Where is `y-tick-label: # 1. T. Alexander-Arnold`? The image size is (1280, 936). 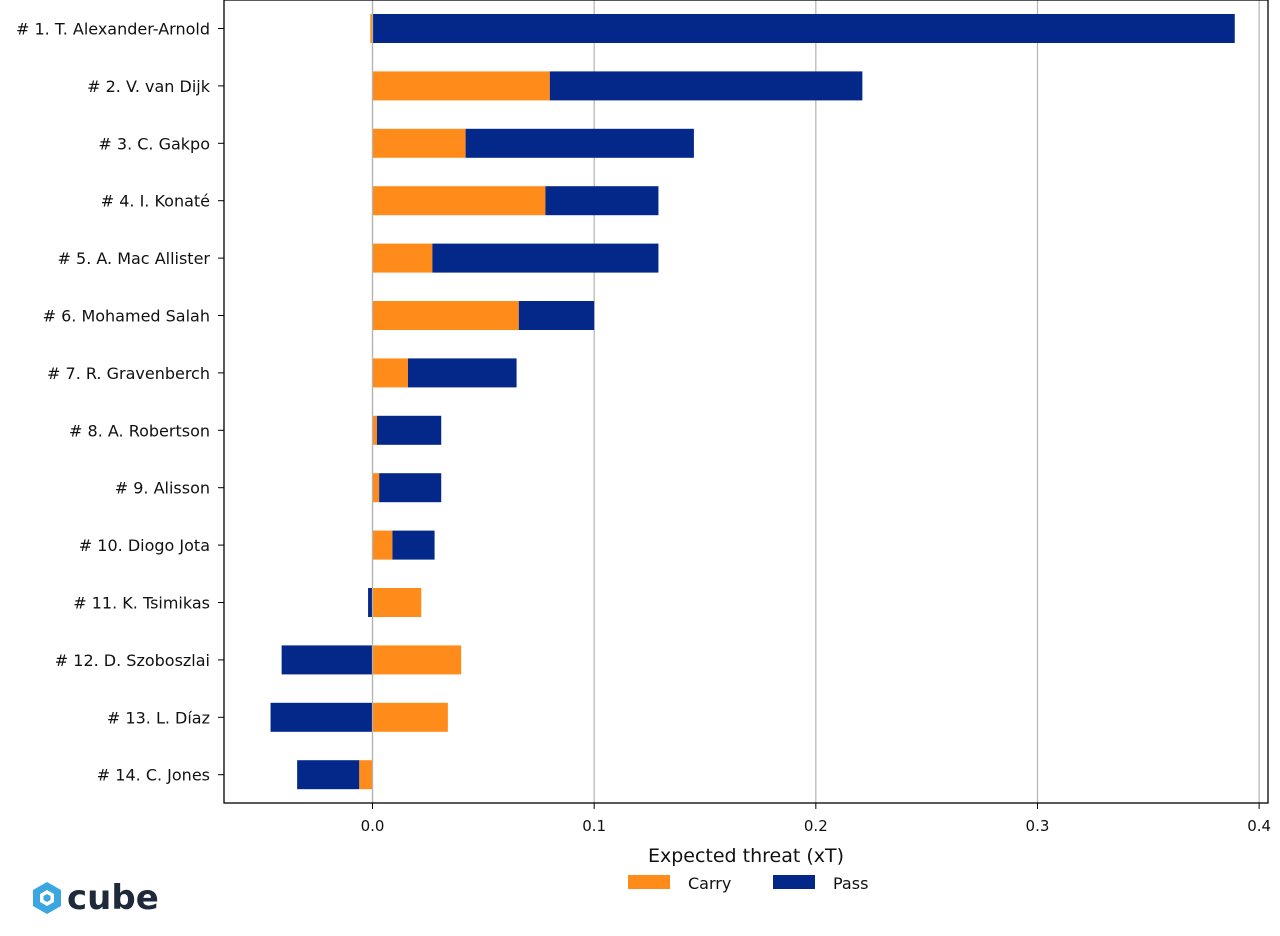
y-tick-label: # 1. T. Alexander-Arnold is located at coordinates (113, 29).